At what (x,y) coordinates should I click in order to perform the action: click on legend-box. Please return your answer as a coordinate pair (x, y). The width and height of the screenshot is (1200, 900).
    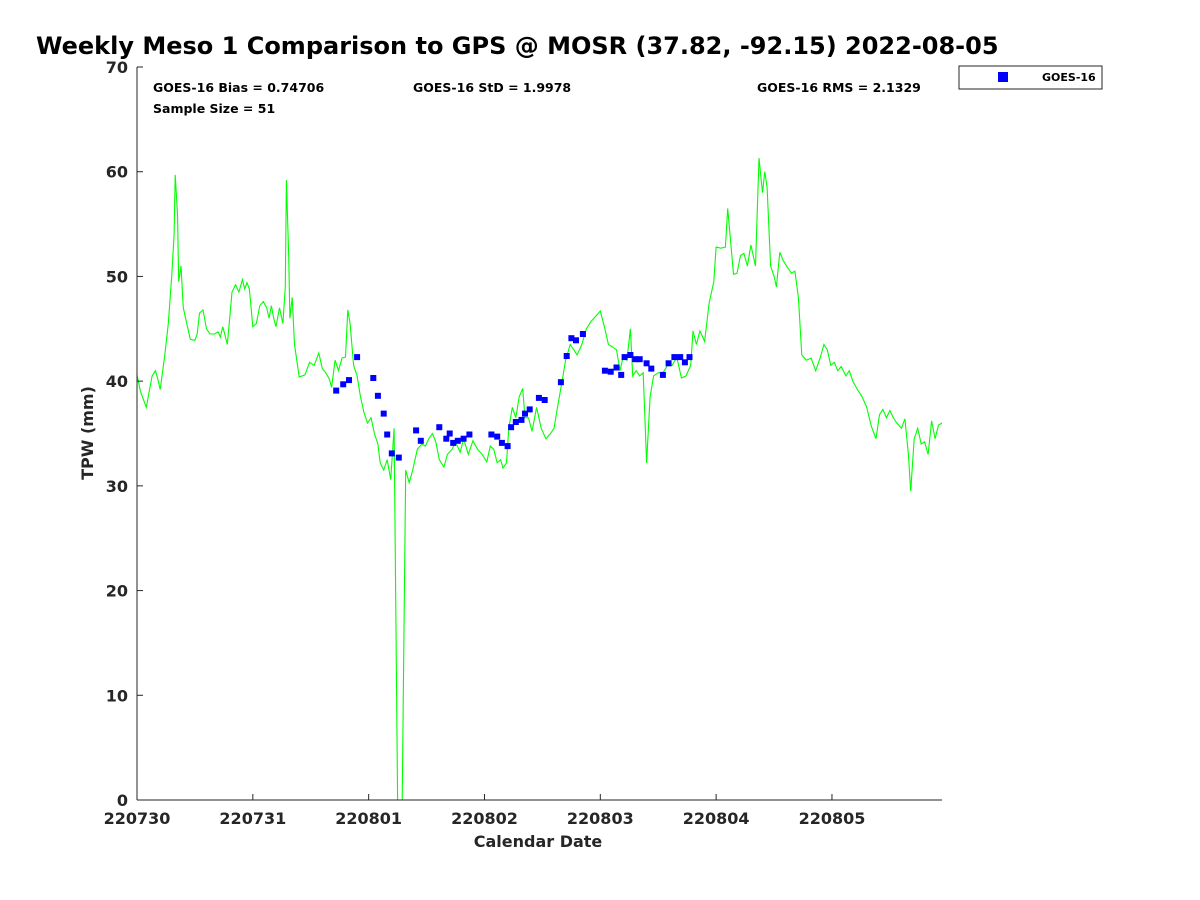
    Looking at the image, I should click on (1030, 77).